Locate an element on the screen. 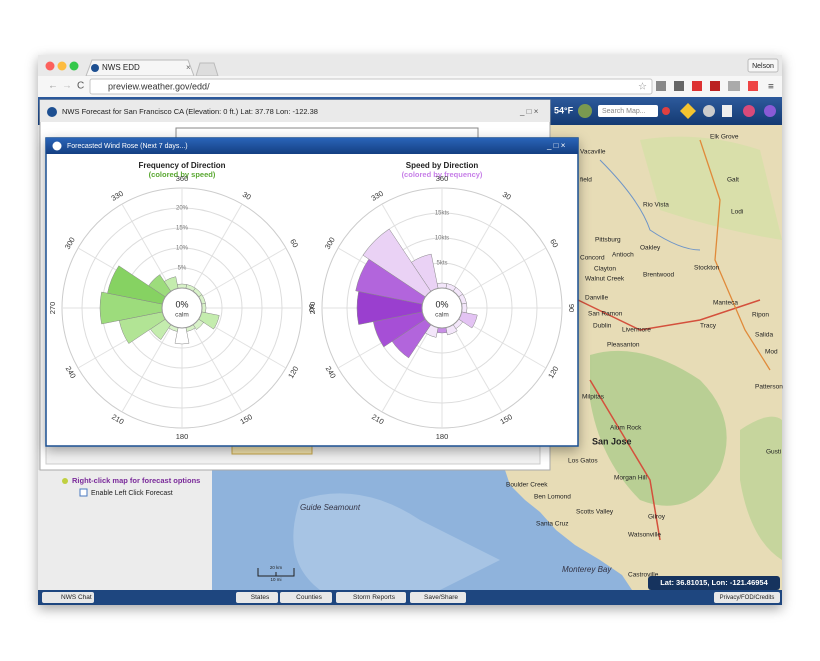  address-bar is located at coordinates (371, 86).